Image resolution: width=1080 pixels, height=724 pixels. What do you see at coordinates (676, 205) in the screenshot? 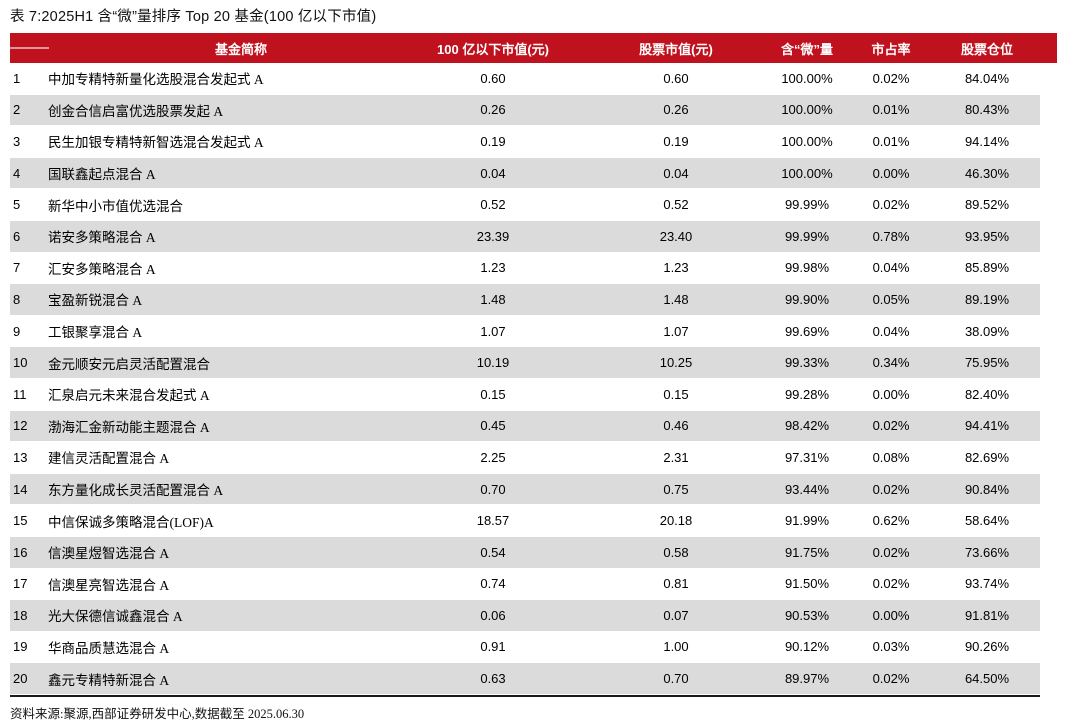
I see `cell-stock-cap: 0.52` at bounding box center [676, 205].